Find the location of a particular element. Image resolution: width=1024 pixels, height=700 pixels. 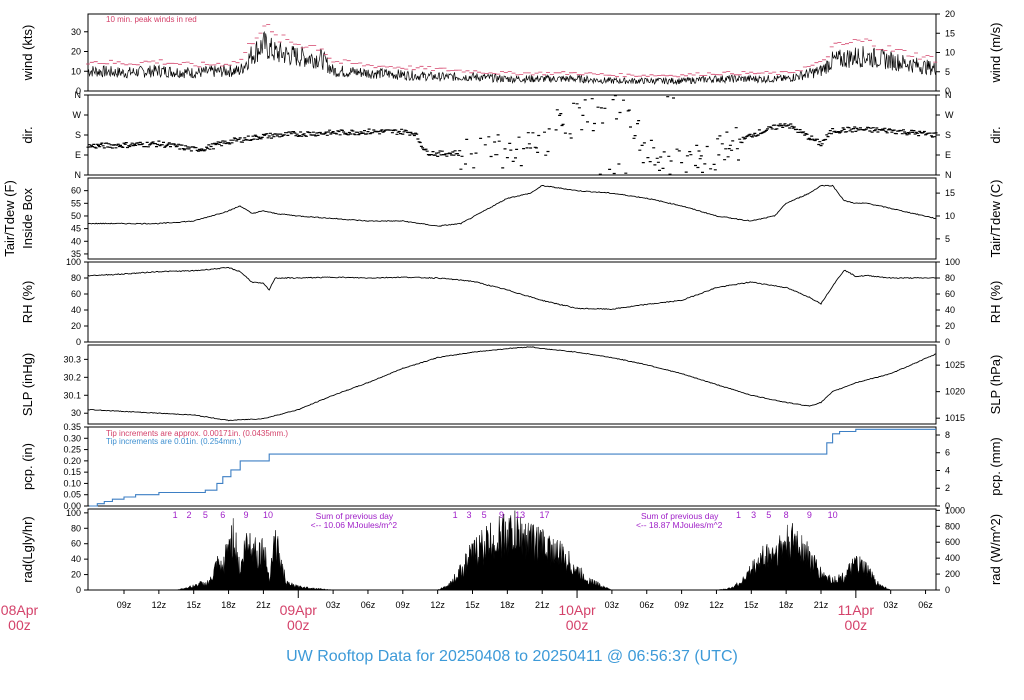

ytick-label-temp: 40 is located at coordinates (76, 241).